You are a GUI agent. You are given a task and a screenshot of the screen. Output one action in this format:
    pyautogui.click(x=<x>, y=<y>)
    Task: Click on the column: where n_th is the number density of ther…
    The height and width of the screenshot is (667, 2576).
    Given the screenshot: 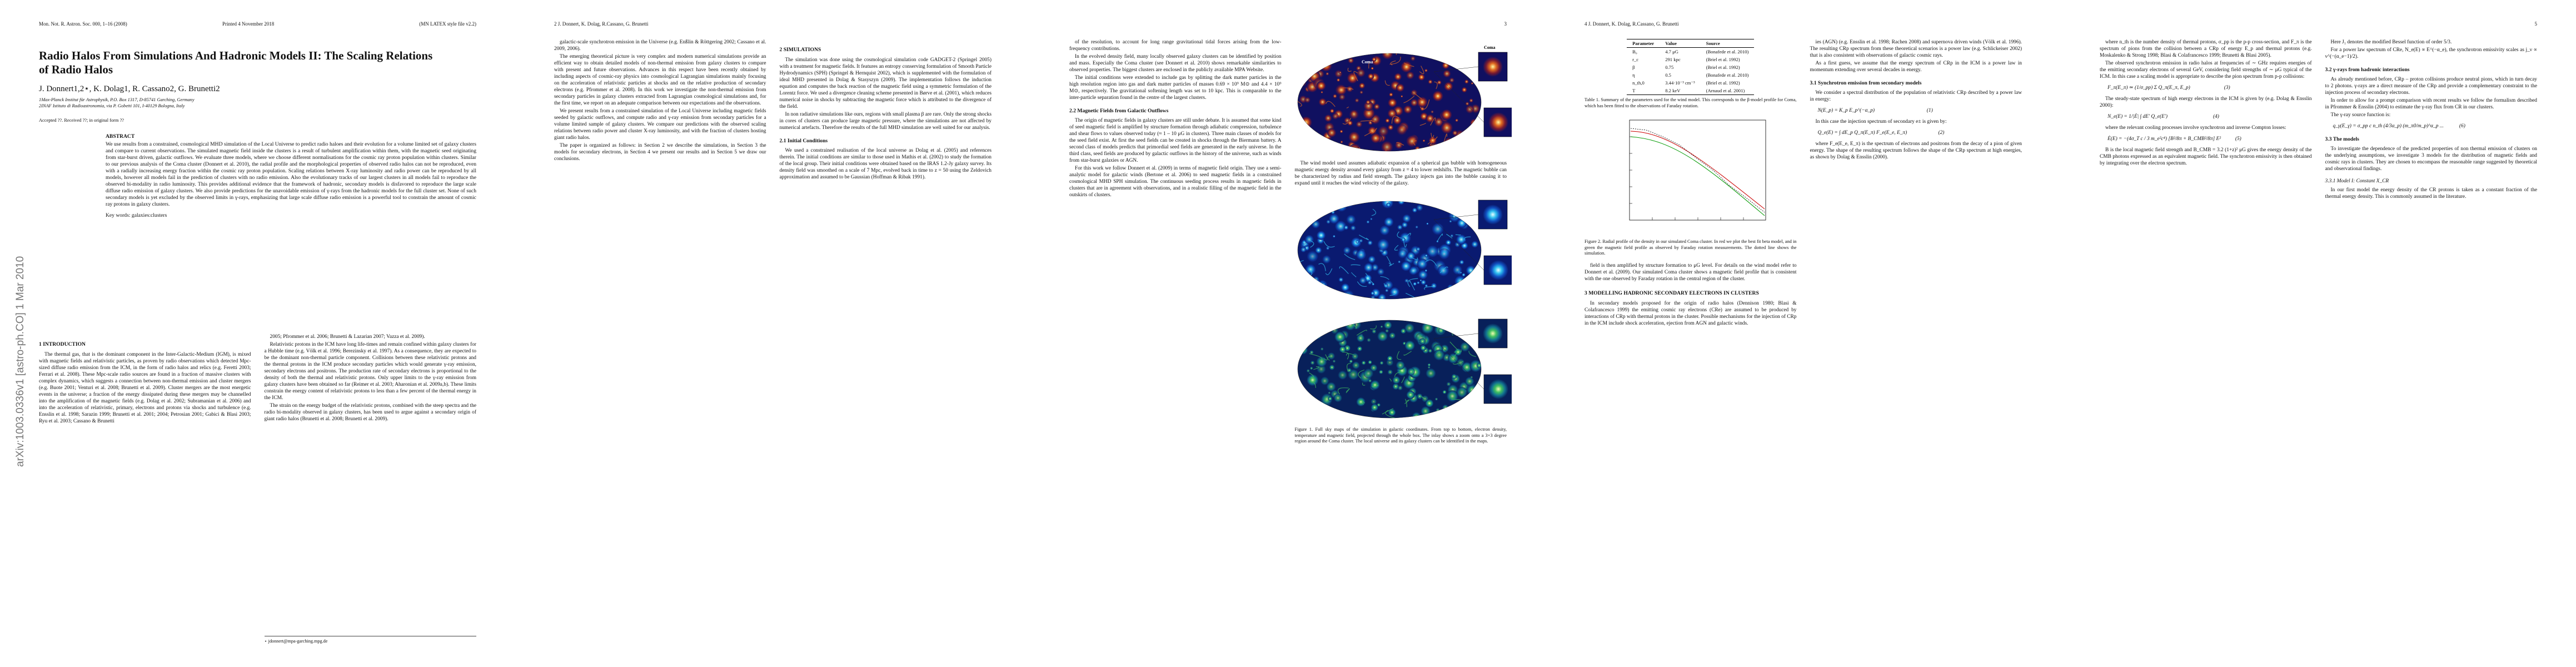 What is the action you would take?
    pyautogui.click(x=2206, y=342)
    